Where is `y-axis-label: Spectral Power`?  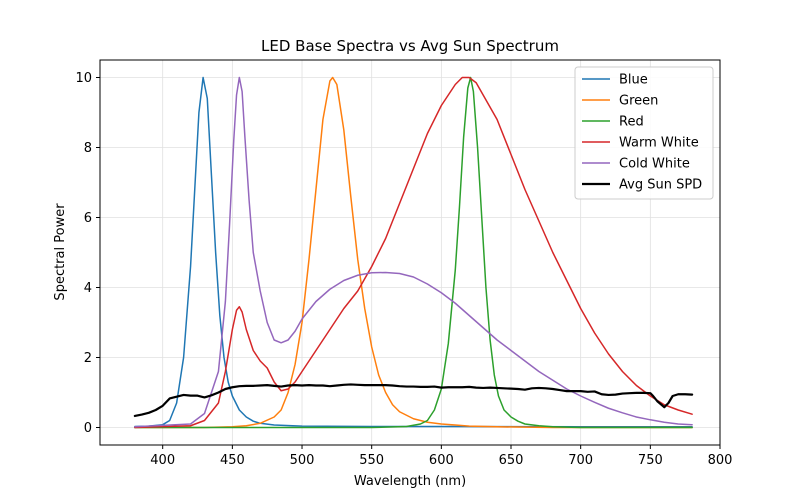 y-axis-label: Spectral Power is located at coordinates (60, 252).